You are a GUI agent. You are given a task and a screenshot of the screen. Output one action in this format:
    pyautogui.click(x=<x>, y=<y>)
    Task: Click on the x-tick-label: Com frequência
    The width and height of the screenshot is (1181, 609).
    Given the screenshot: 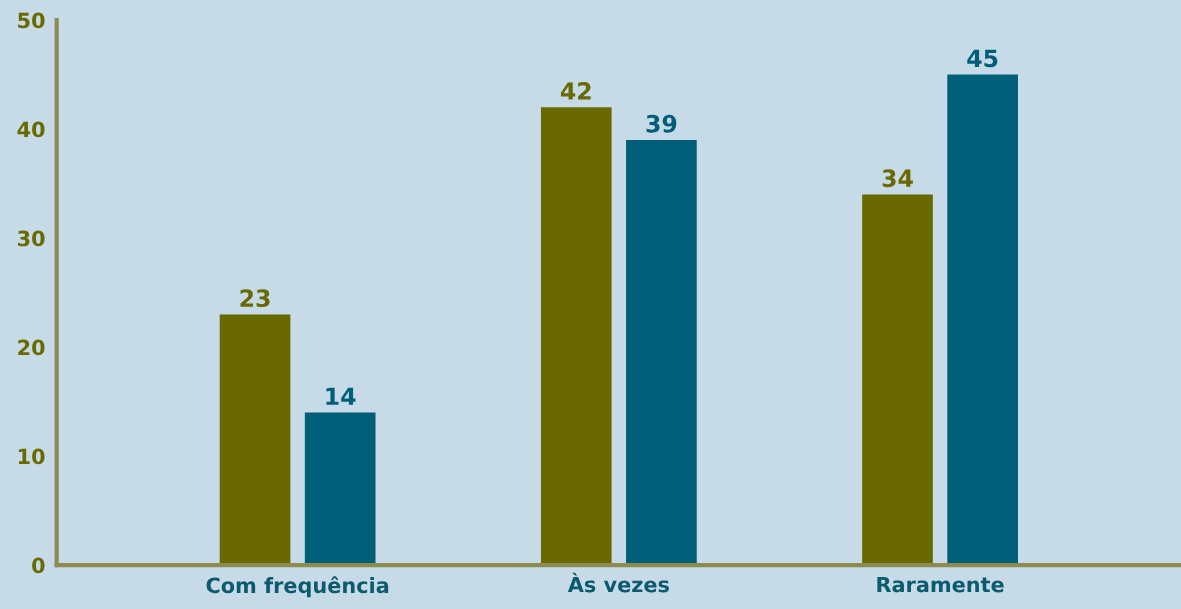 What is the action you would take?
    pyautogui.click(x=297, y=587)
    